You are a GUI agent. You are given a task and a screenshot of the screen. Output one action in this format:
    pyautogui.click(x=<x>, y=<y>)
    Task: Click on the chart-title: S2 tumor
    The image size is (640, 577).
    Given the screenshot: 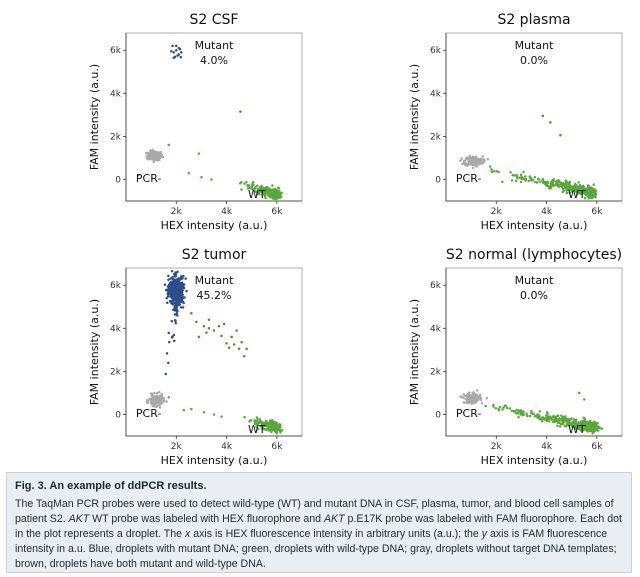 What is the action you would take?
    pyautogui.click(x=214, y=255)
    